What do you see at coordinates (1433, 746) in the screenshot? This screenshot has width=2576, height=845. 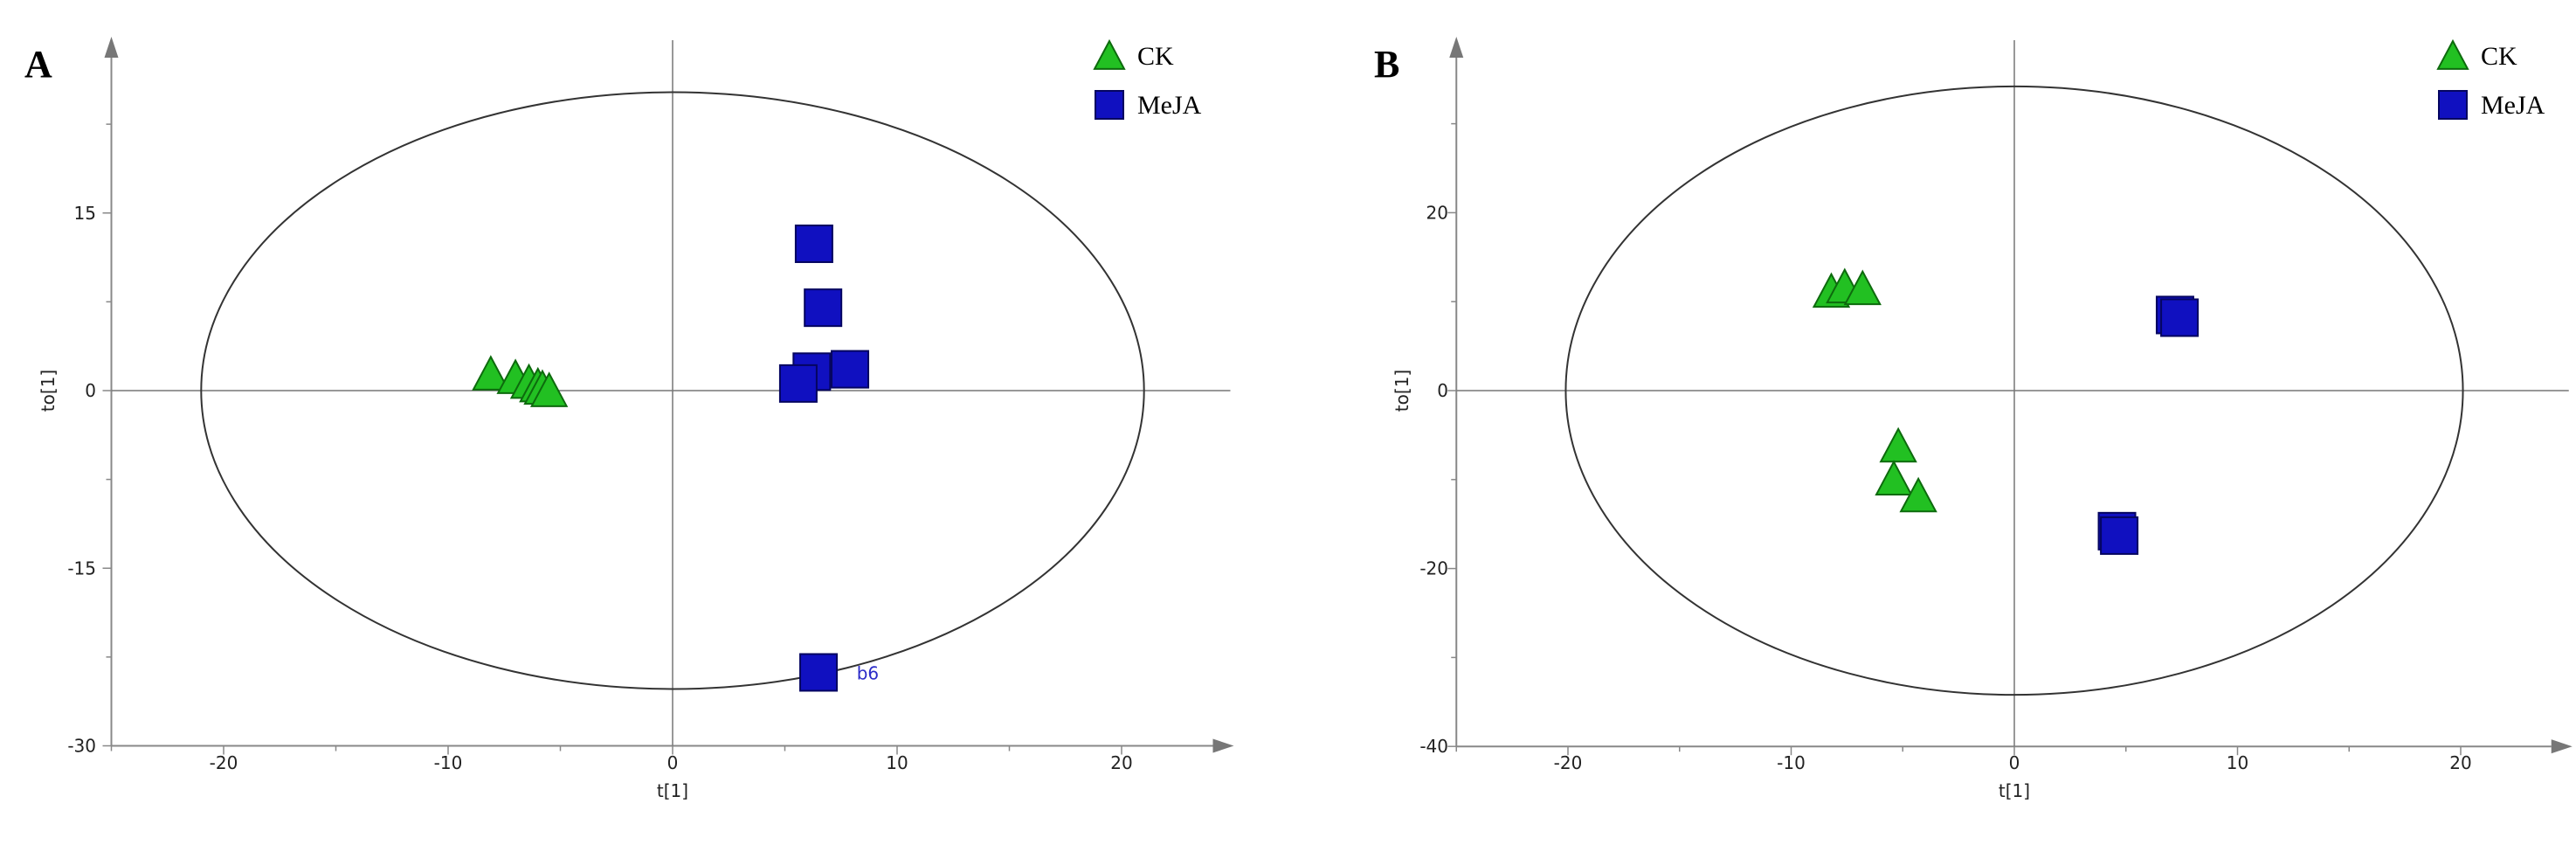 I see `y-tick-label: -40` at bounding box center [1433, 746].